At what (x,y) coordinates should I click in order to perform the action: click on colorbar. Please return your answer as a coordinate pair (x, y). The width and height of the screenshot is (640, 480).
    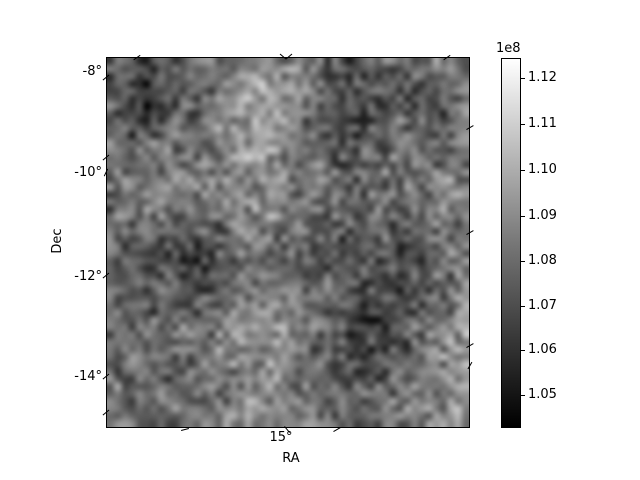
    Looking at the image, I should click on (511, 243).